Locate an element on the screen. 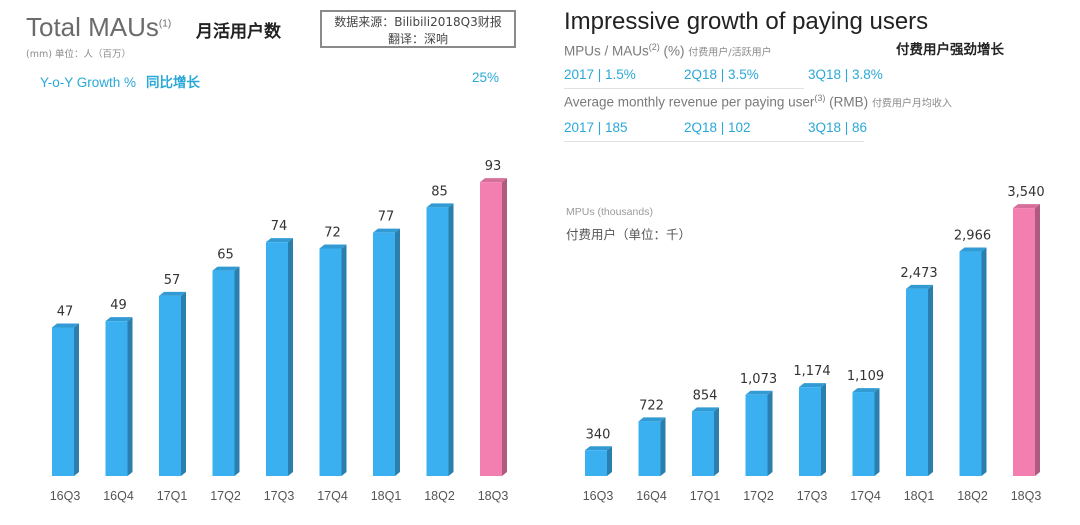 The height and width of the screenshot is (525, 1080). mpu-ratio-footnote: (2) is located at coordinates (654, 47).